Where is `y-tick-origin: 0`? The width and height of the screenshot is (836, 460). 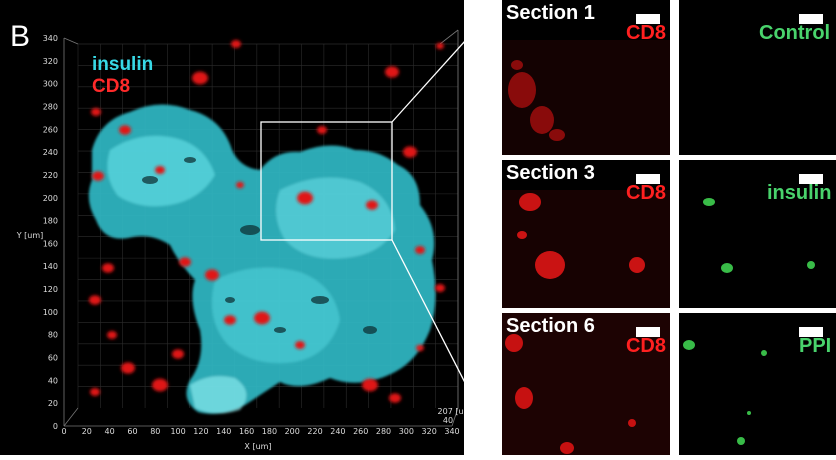
y-tick-origin: 0 is located at coordinates (55, 426).